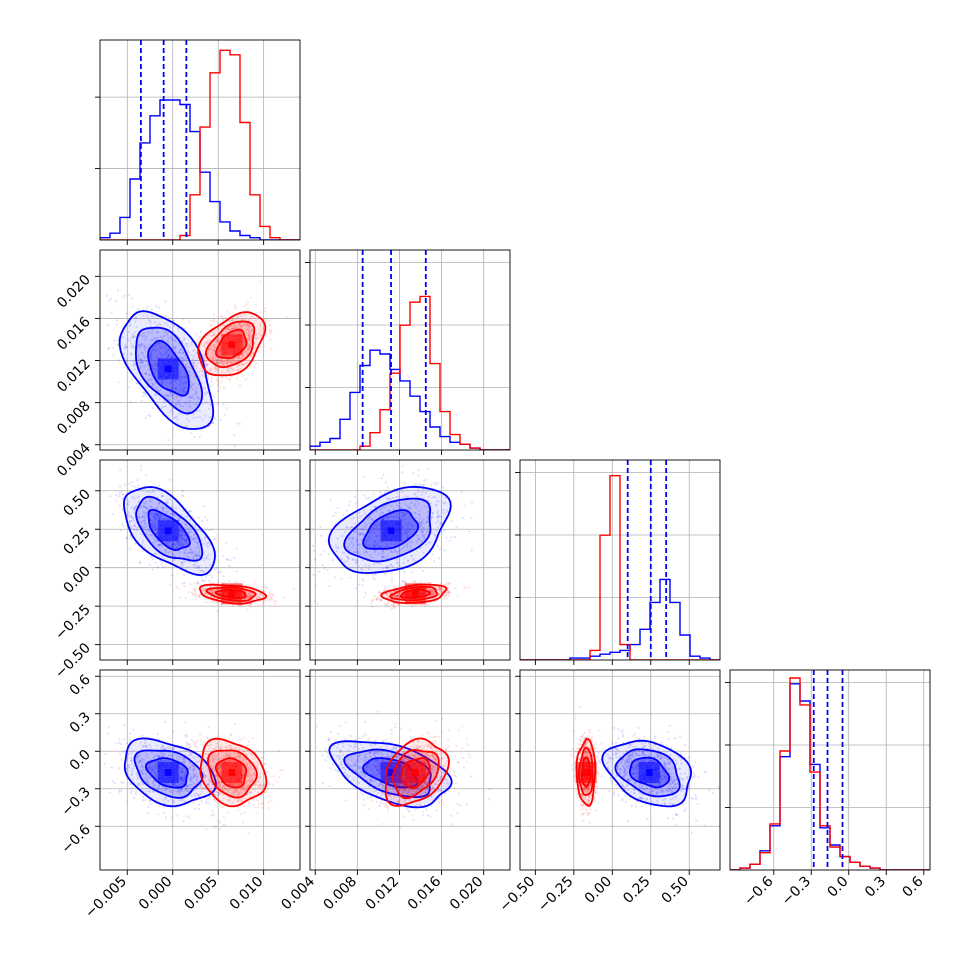 The height and width of the screenshot is (970, 970). Describe the element at coordinates (200, 169) in the screenshot. I see `histogram-blue` at that location.